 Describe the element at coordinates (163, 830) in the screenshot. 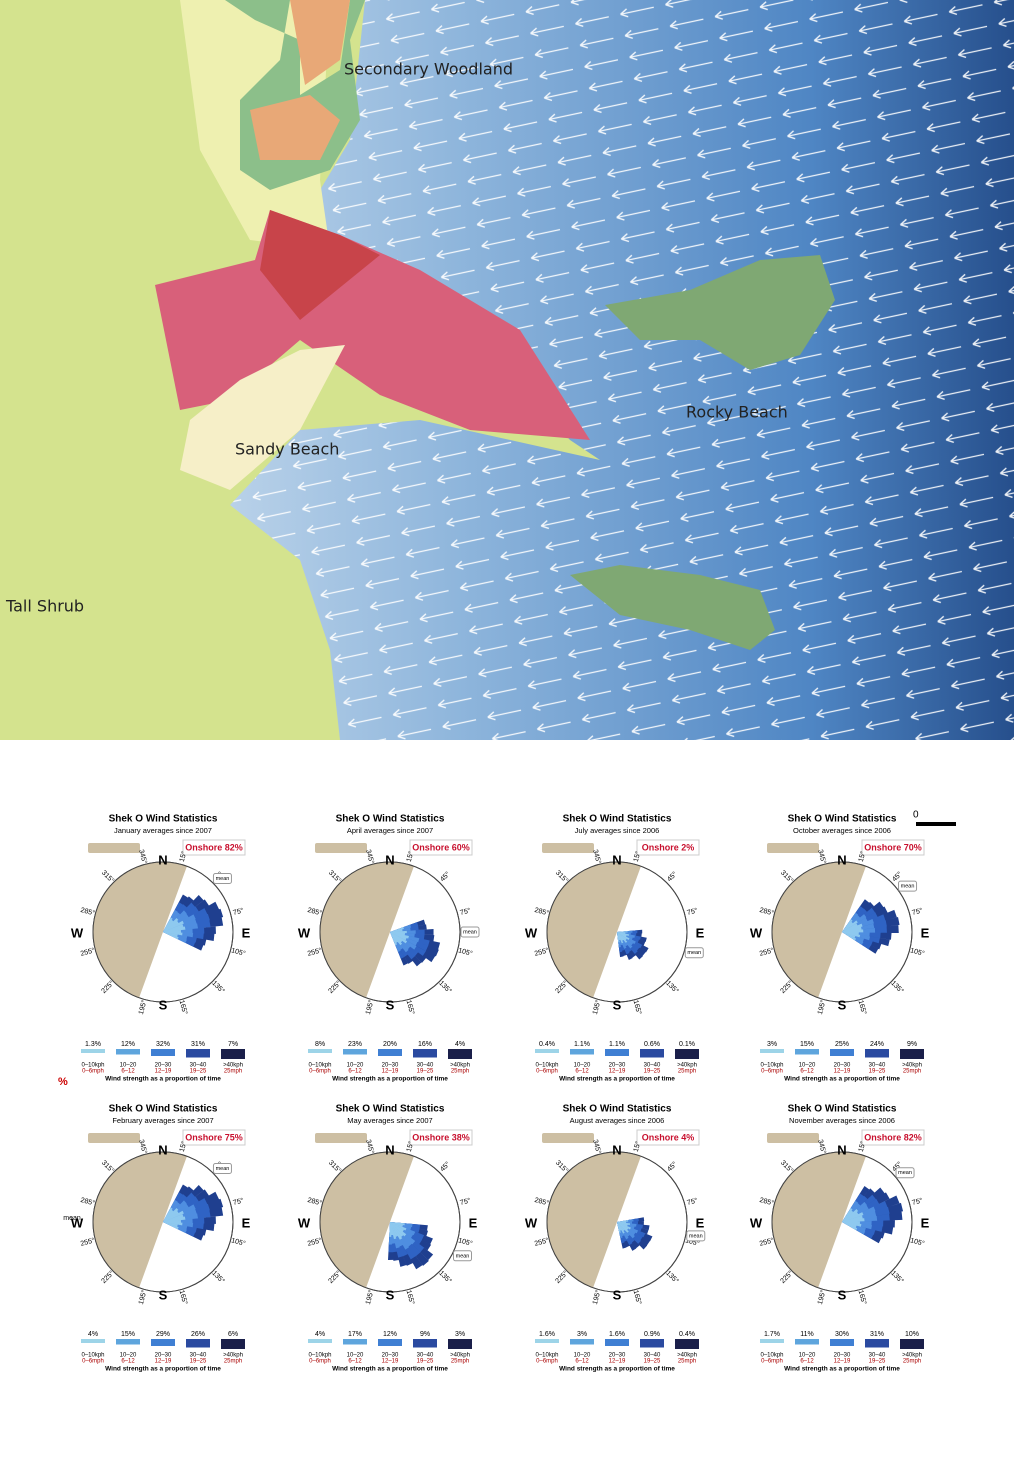

I see `panel-subtitle: January averages since 2007` at that location.